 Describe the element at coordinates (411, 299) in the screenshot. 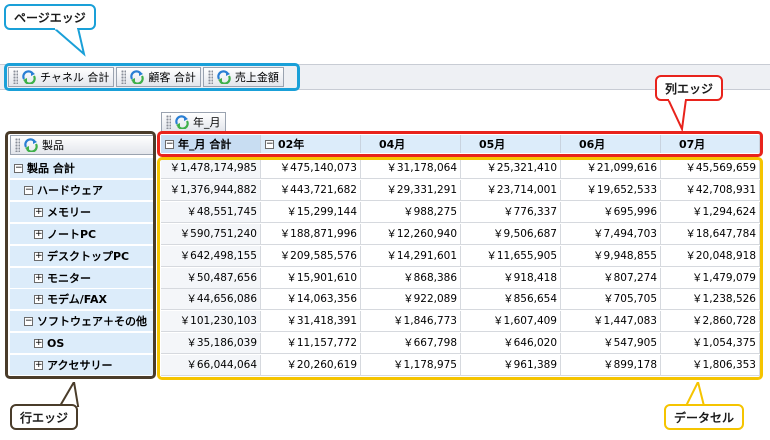

I see `data-cell: ￥922,089` at that location.